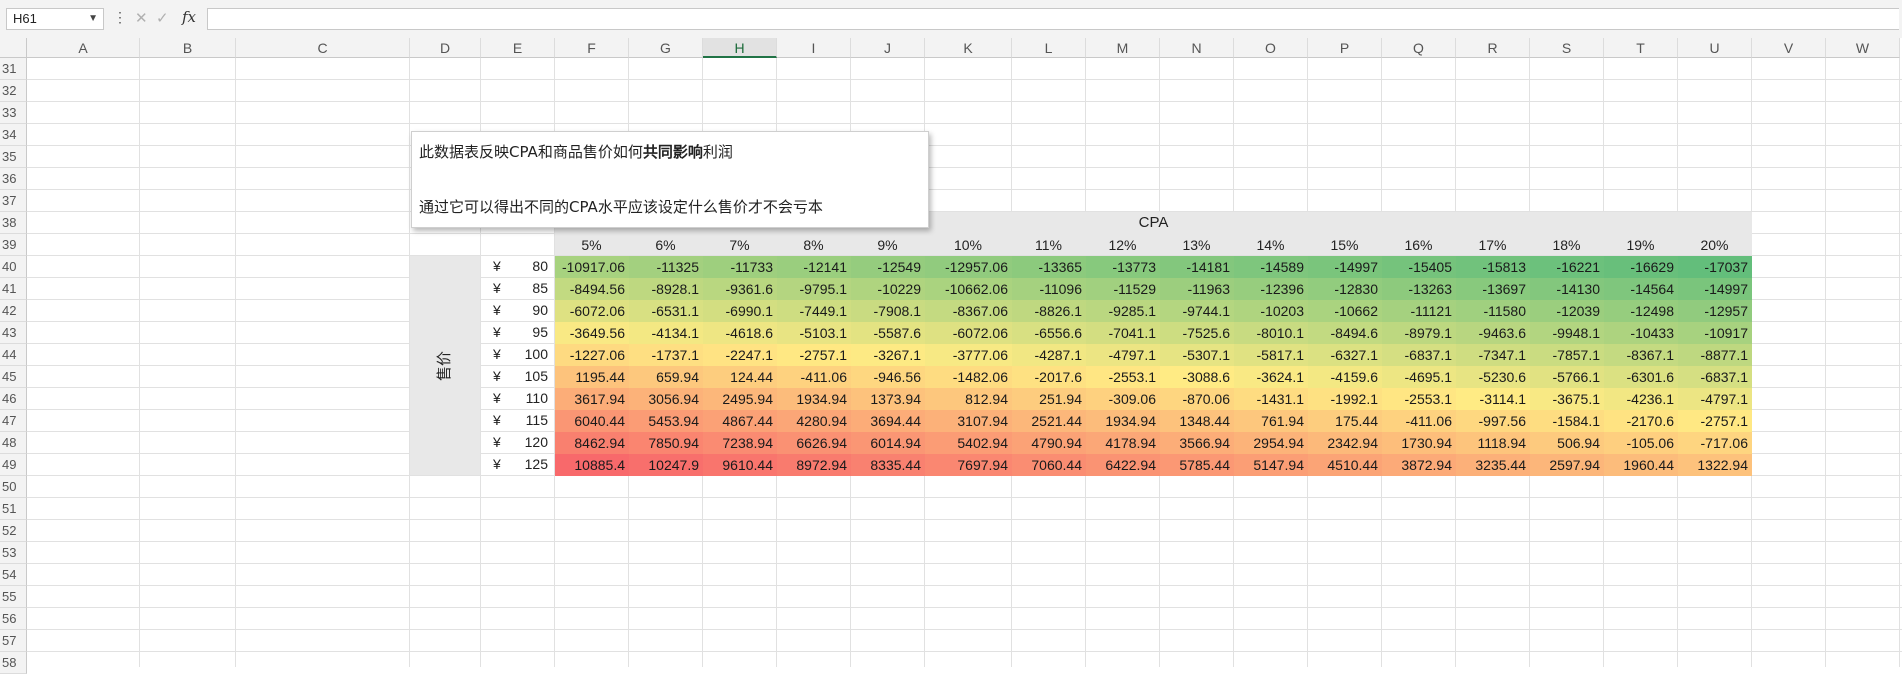  I want to click on value-cell: -7041.1, so click(1123, 333).